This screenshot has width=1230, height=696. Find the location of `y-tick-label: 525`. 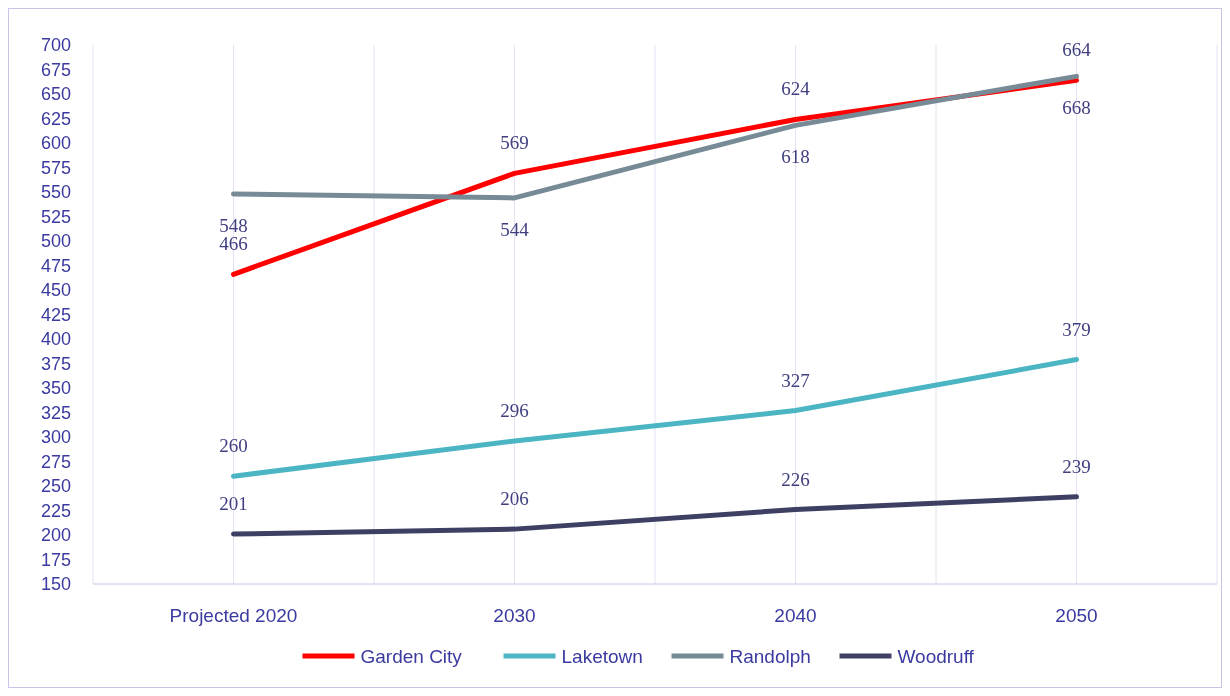

y-tick-label: 525 is located at coordinates (55, 216).